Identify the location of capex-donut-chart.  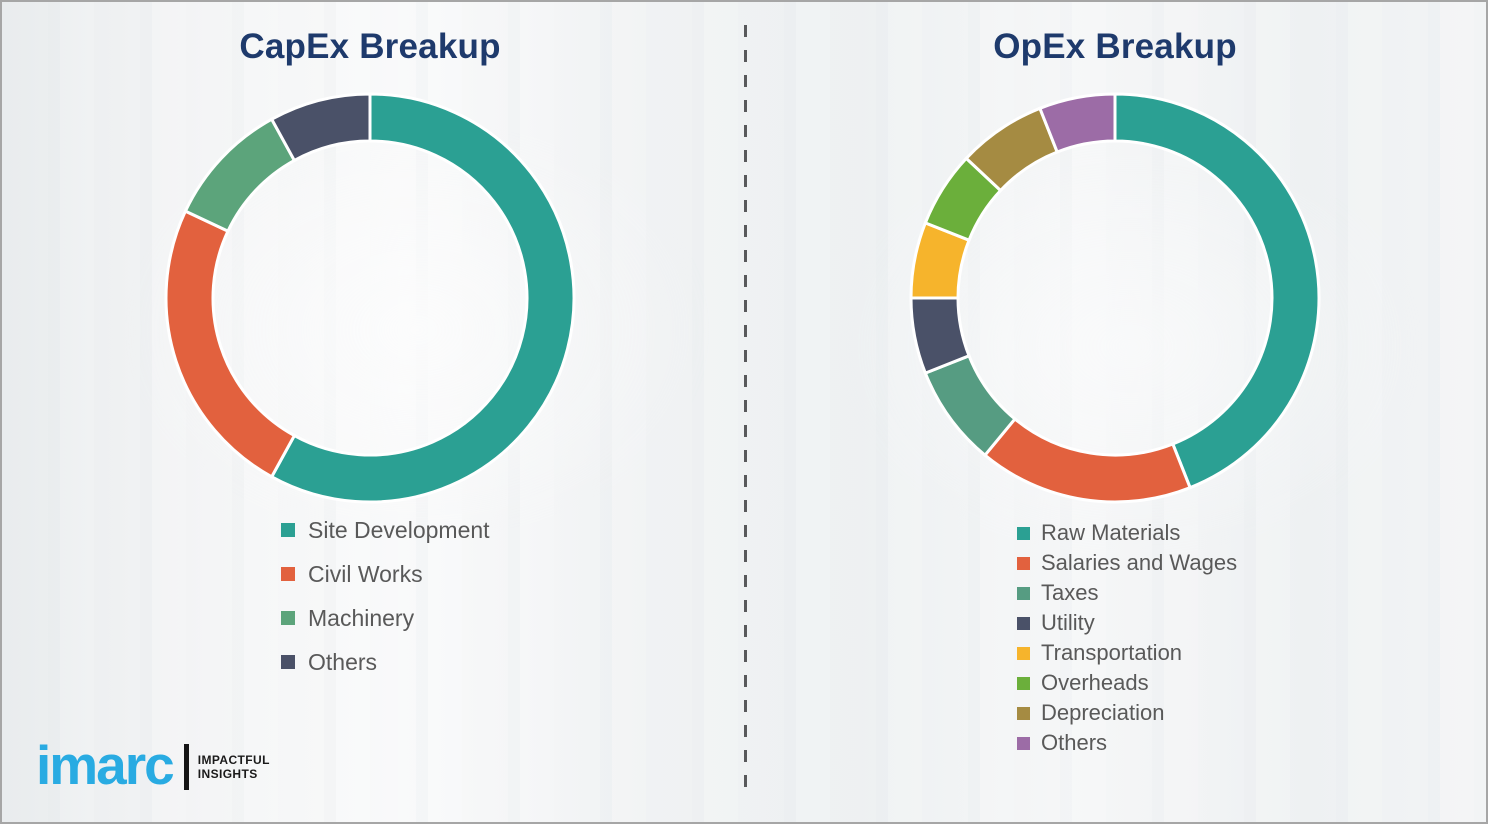
(370, 298).